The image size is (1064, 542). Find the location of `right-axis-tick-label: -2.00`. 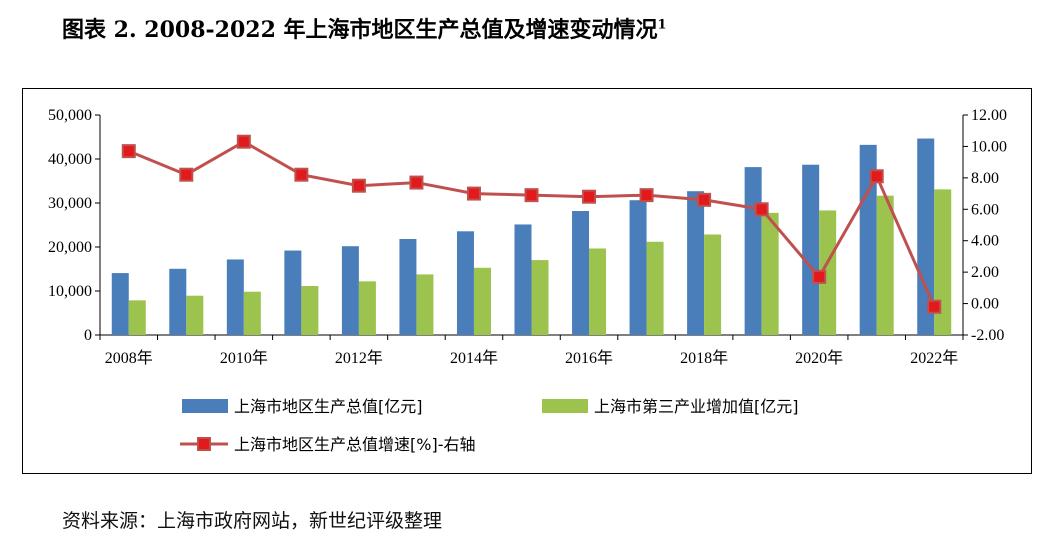

right-axis-tick-label: -2.00 is located at coordinates (987, 335).